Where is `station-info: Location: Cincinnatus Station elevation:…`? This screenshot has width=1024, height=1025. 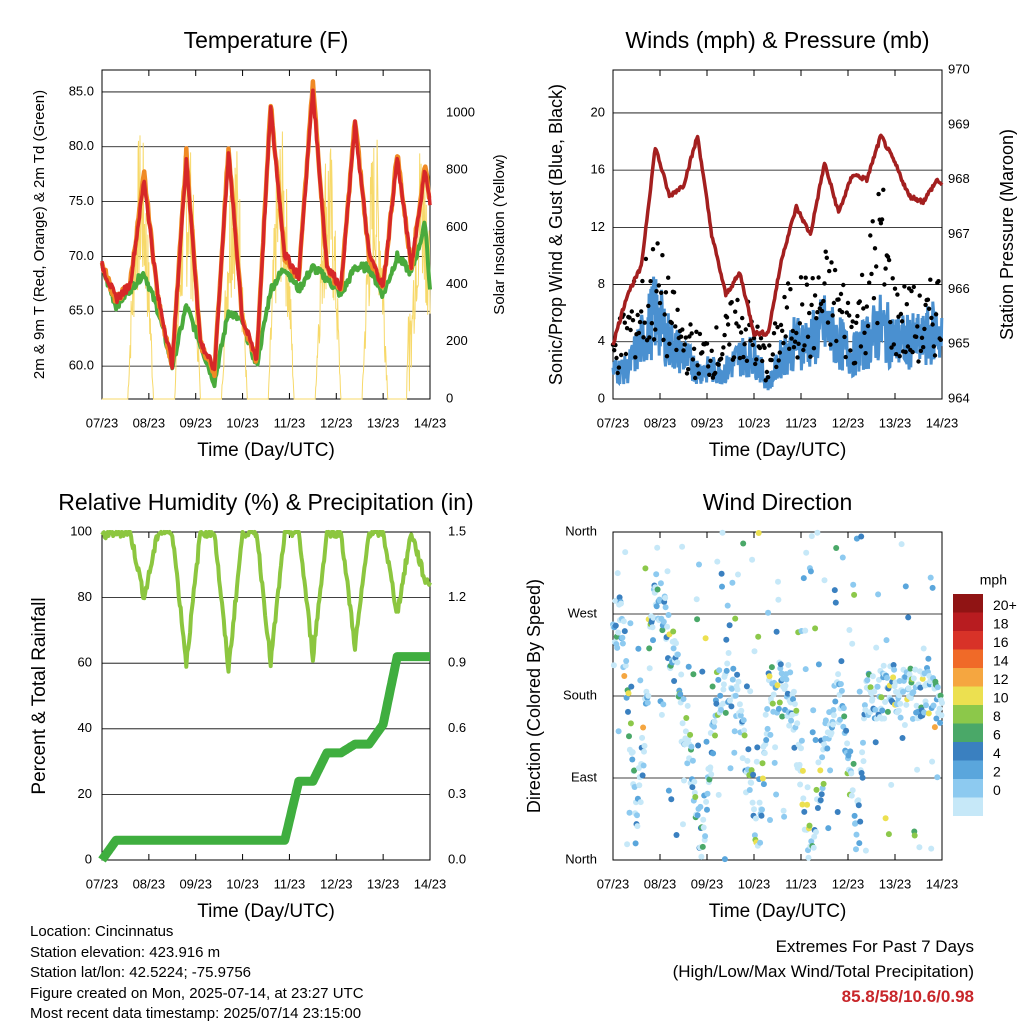
station-info: Location: Cincinnatus Station elevation:… is located at coordinates (197, 973).